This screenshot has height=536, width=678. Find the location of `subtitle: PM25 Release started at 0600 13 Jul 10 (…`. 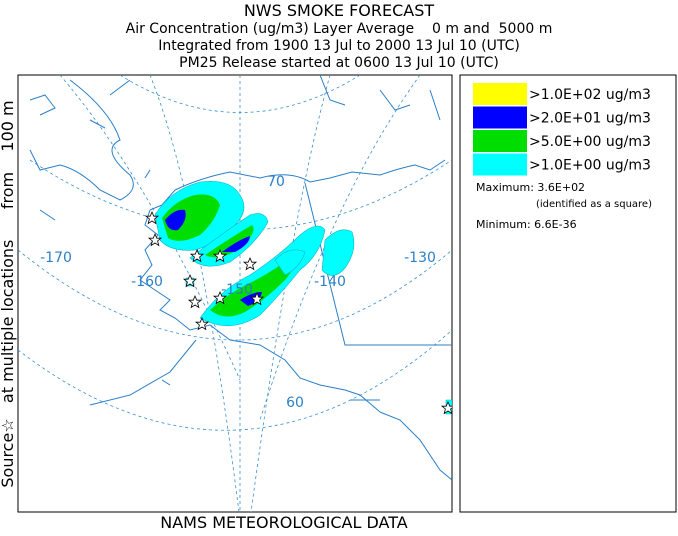

subtitle: PM25 Release started at 0600 13 Jul 10 (… is located at coordinates (339, 63).